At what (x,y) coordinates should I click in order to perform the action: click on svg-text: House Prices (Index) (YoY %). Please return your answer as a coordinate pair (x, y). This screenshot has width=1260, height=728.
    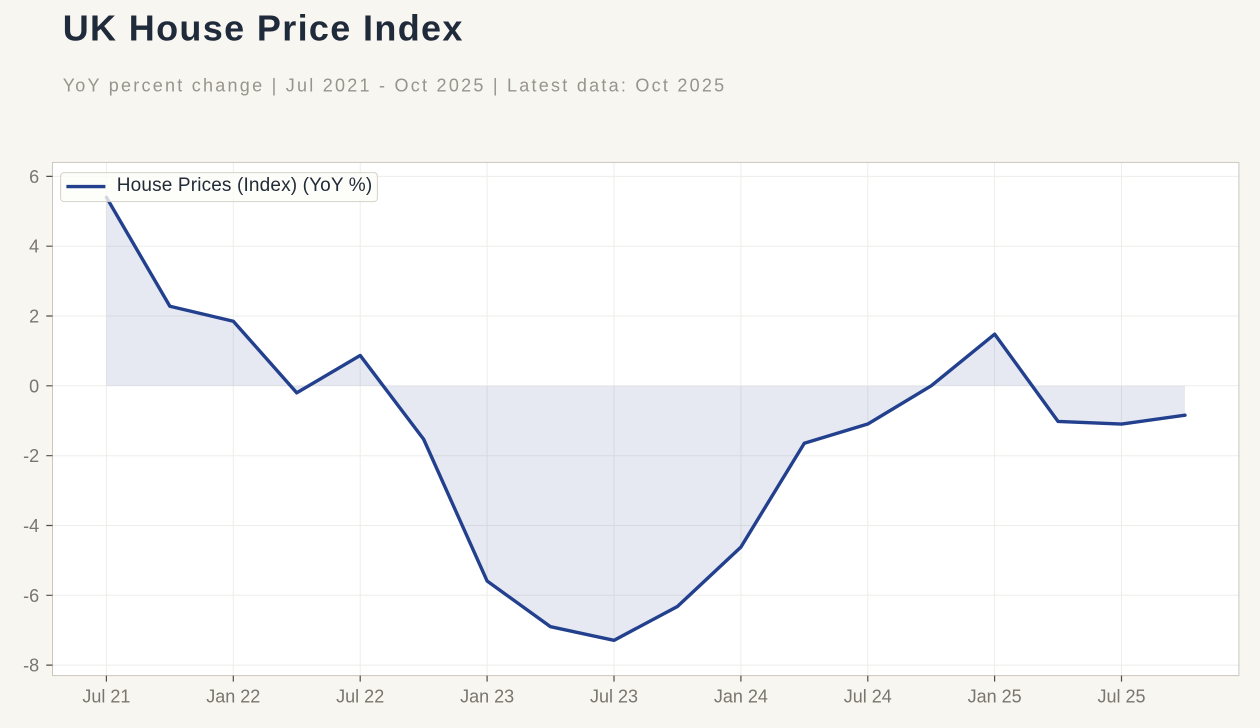
    Looking at the image, I should click on (245, 185).